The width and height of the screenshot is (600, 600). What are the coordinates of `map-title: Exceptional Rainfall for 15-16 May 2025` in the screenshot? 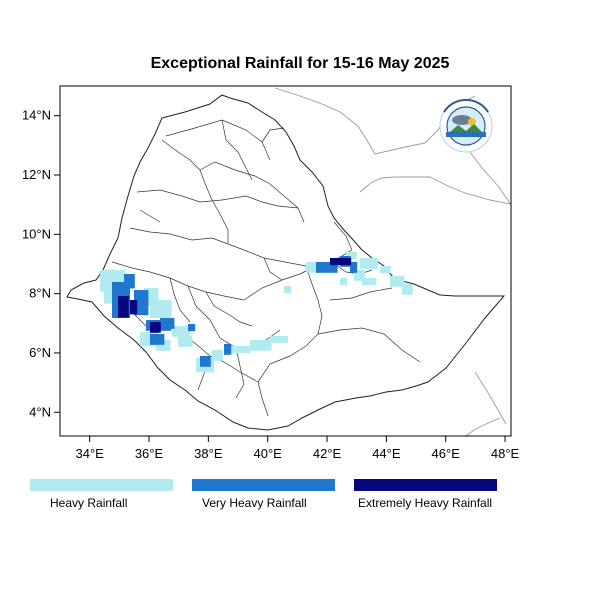 It's located at (300, 63).